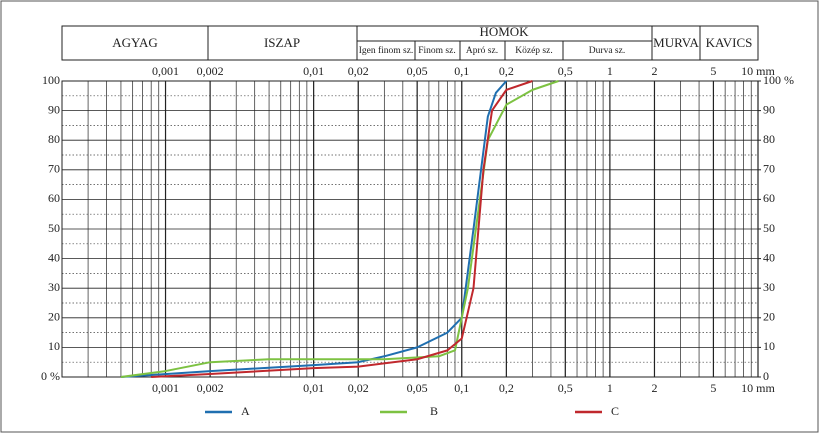 This screenshot has height=438, width=819. What do you see at coordinates (766, 376) in the screenshot?
I see `y2-tick-label: 0` at bounding box center [766, 376].